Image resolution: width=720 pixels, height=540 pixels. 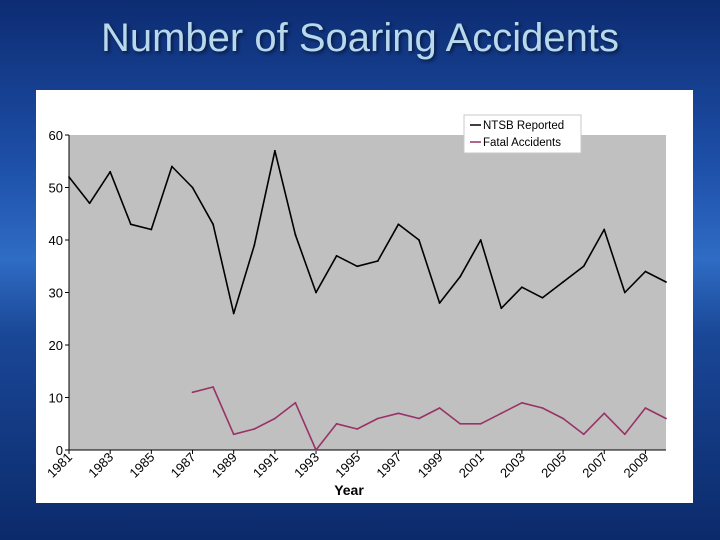 I want to click on legend-label-ntsb-reported: NTSB Reported, so click(x=523, y=126).